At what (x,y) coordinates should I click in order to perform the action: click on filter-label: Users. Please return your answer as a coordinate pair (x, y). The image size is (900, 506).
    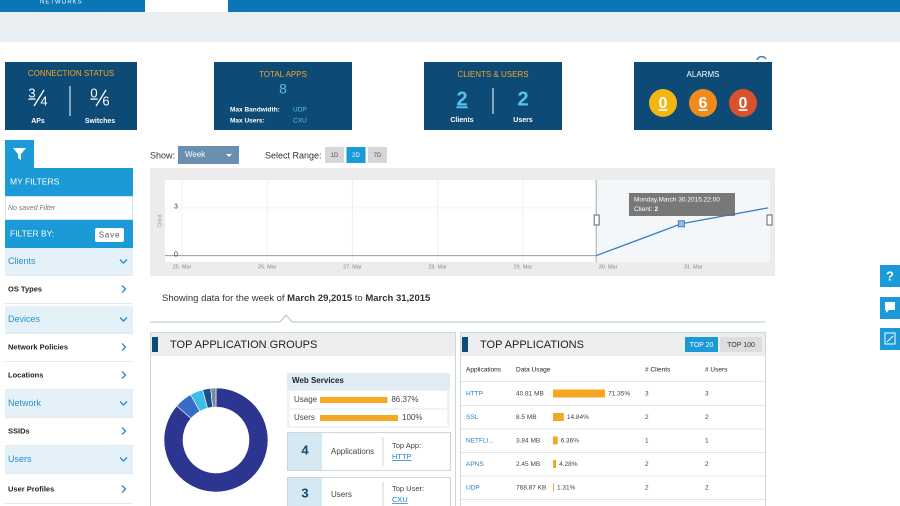
    Looking at the image, I should click on (20, 459).